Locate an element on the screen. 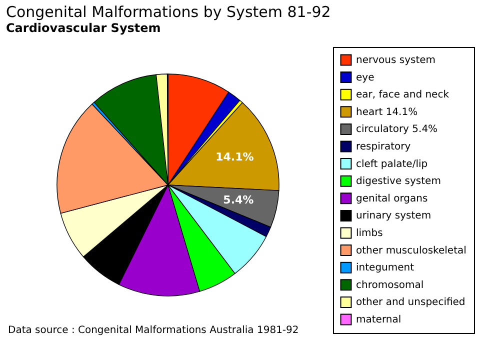  legend-label: urinary system is located at coordinates (394, 216).